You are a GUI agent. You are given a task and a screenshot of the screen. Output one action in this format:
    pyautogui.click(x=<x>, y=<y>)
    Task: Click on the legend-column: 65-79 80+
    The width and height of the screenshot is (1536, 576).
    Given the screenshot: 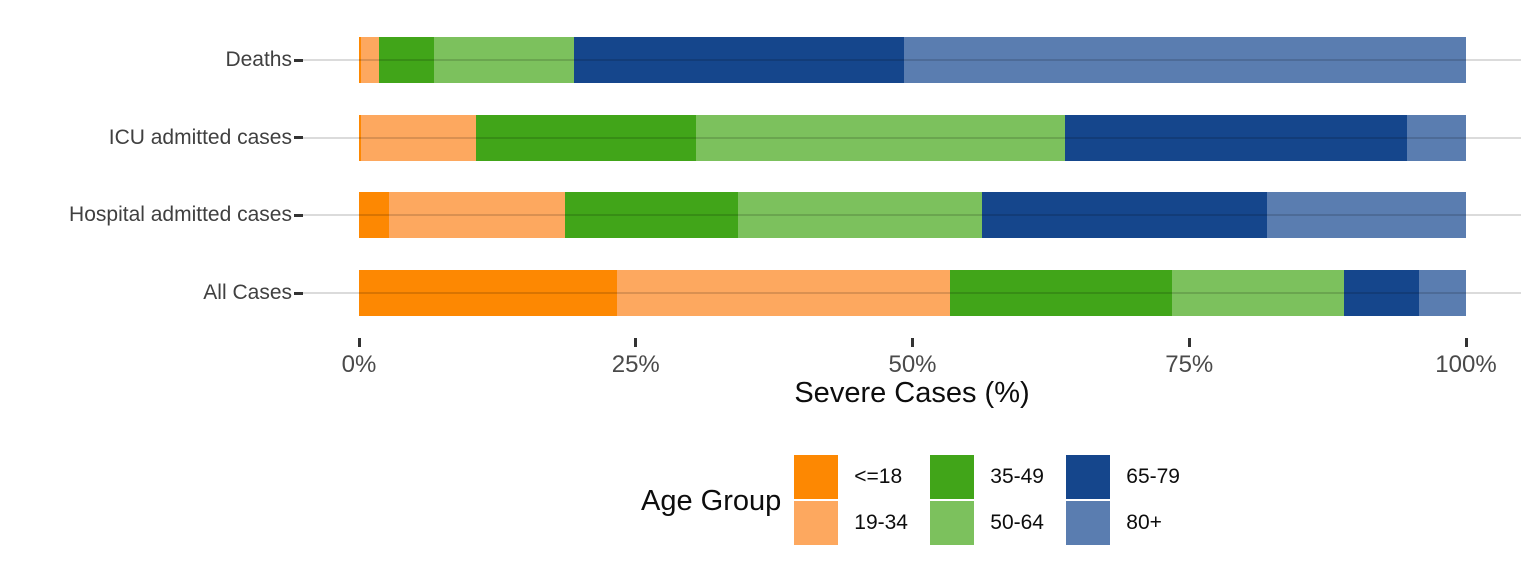 What is the action you would take?
    pyautogui.click(x=1134, y=501)
    